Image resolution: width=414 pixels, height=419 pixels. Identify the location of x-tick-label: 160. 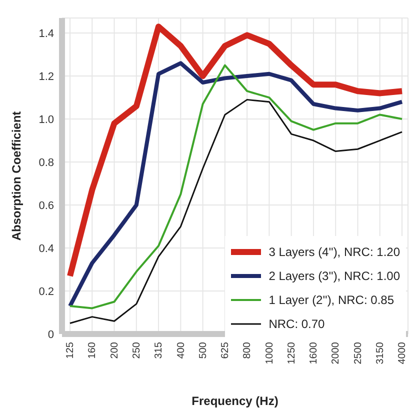
(92, 350).